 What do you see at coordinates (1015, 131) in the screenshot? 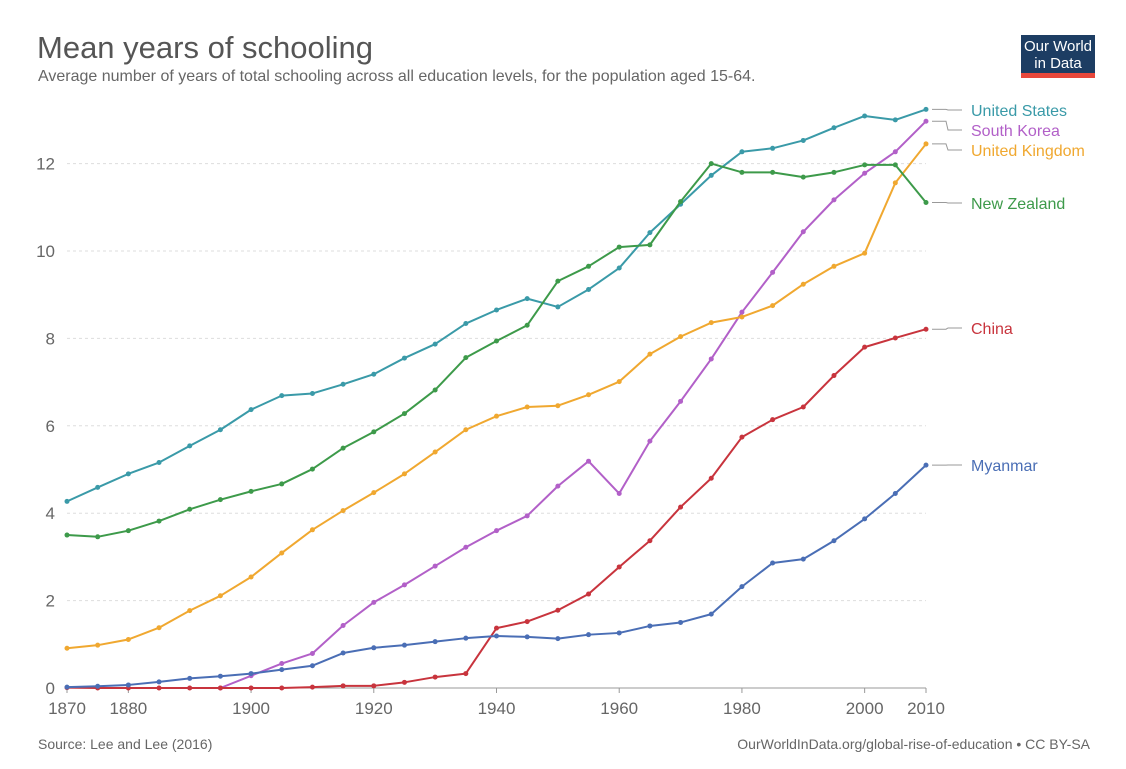
I see `south-korea-label: South Korea` at bounding box center [1015, 131].